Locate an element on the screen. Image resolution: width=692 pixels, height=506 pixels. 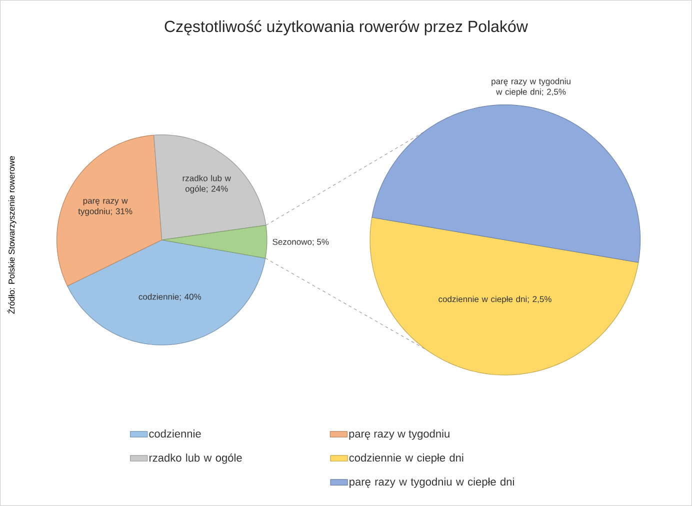
data-label: Sezonowo; 5% is located at coordinates (300, 242).